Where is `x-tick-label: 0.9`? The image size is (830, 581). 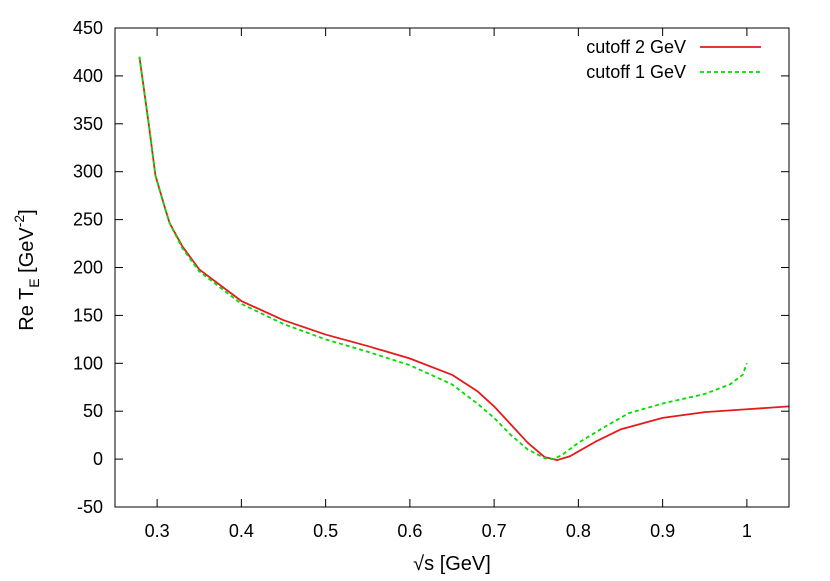
x-tick-label: 0.9 is located at coordinates (662, 531).